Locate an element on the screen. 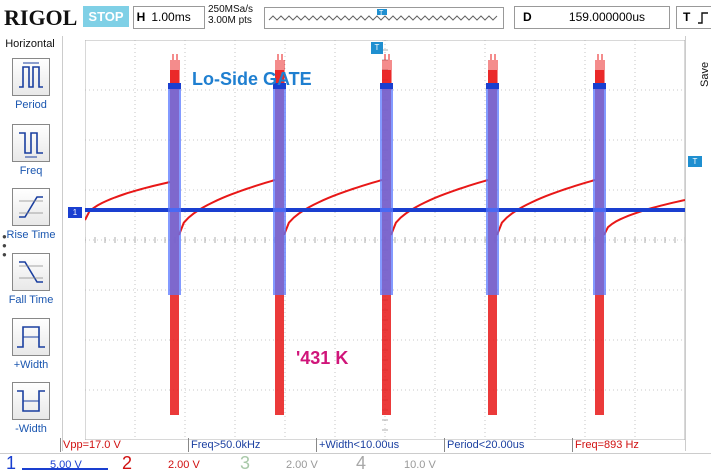 This screenshot has height=476, width=711. channel-scale: 10.0 V is located at coordinates (420, 465).